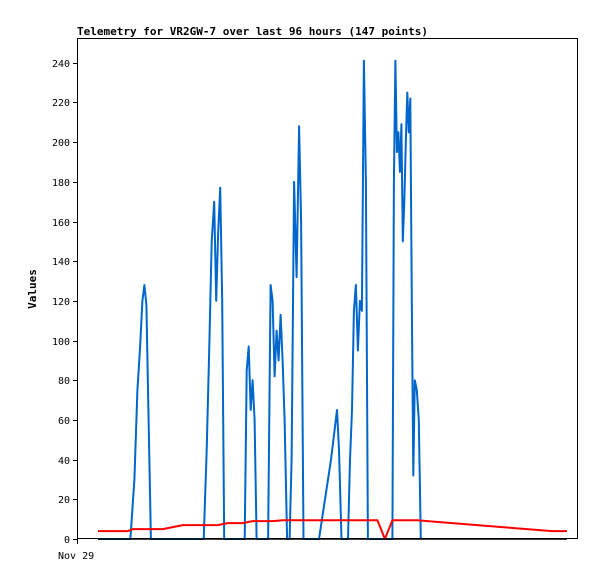  Describe the element at coordinates (61, 143) in the screenshot. I see `y-tick-label: 200` at that location.